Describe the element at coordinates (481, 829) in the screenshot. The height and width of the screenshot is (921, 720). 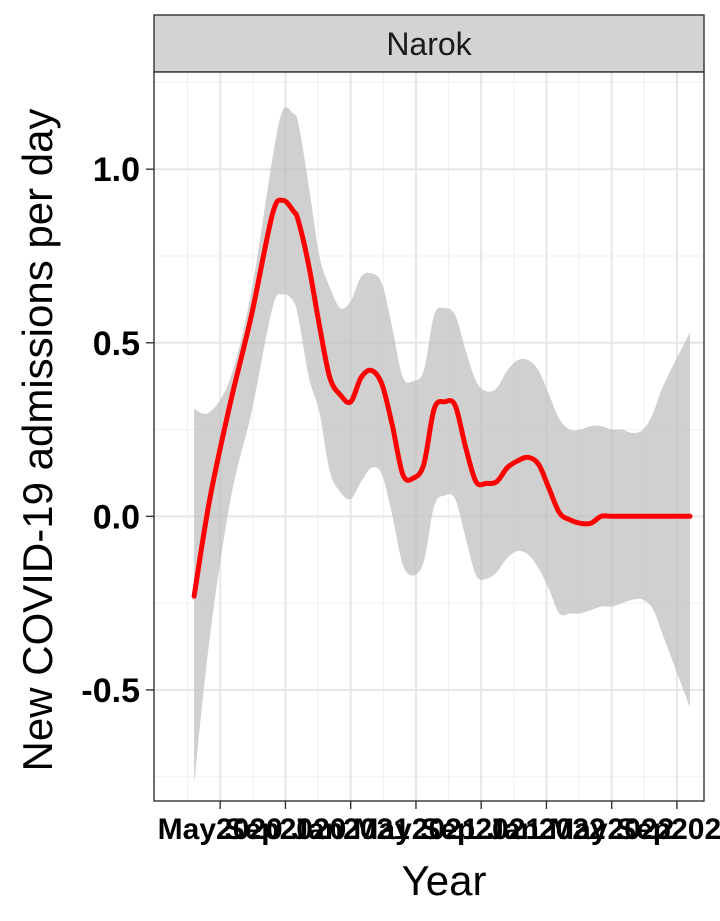
I see `x-tick-label: Sep2021` at that location.